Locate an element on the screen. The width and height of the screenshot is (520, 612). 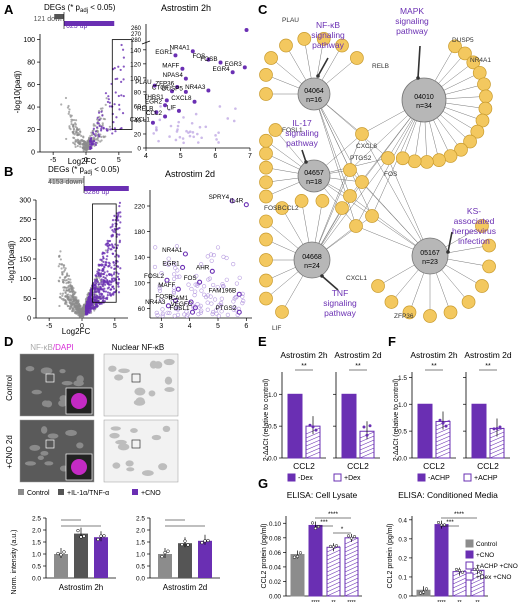
gene-label: PLAU is located at coordinates (143, 82).